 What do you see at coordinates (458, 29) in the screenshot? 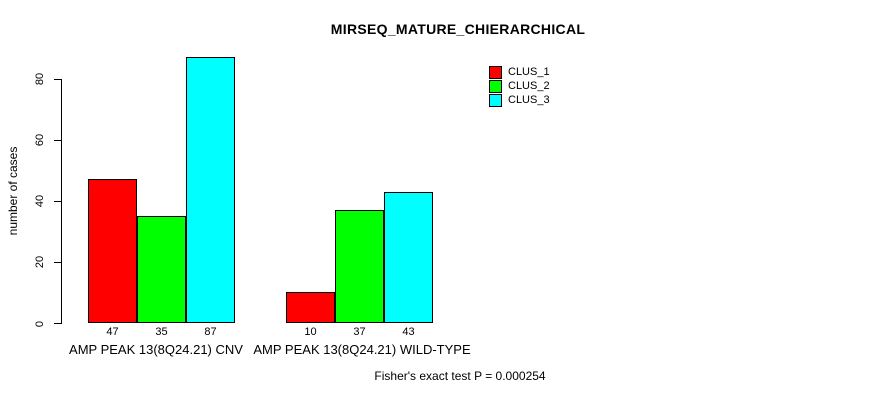
I see `chart-title: MIRSEQ_MATURE_CHIERARCHICAL` at bounding box center [458, 29].